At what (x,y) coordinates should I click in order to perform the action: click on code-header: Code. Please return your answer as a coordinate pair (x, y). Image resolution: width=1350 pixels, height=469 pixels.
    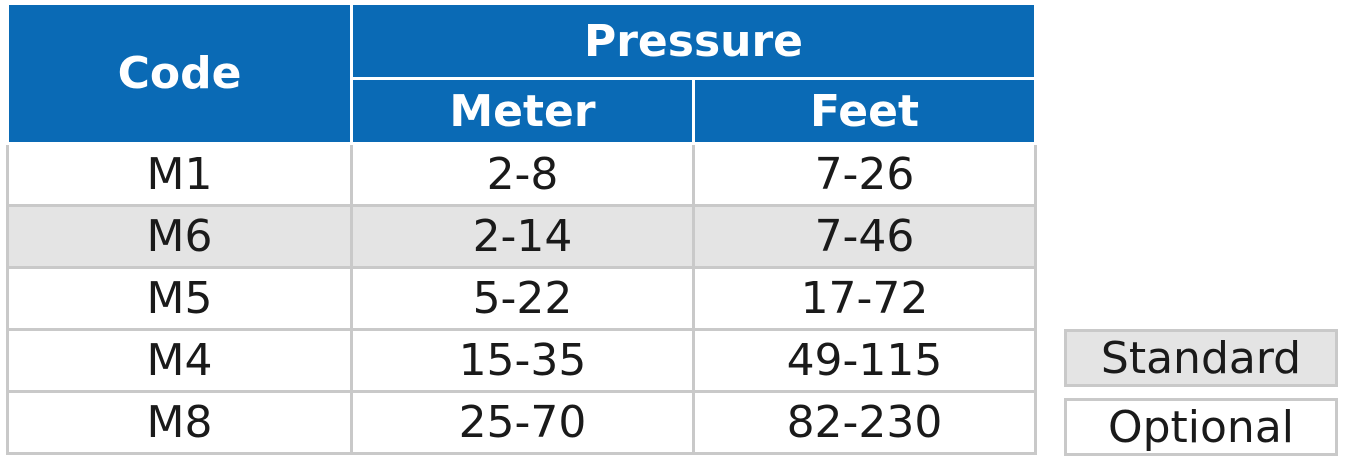
    Looking at the image, I should click on (179, 73).